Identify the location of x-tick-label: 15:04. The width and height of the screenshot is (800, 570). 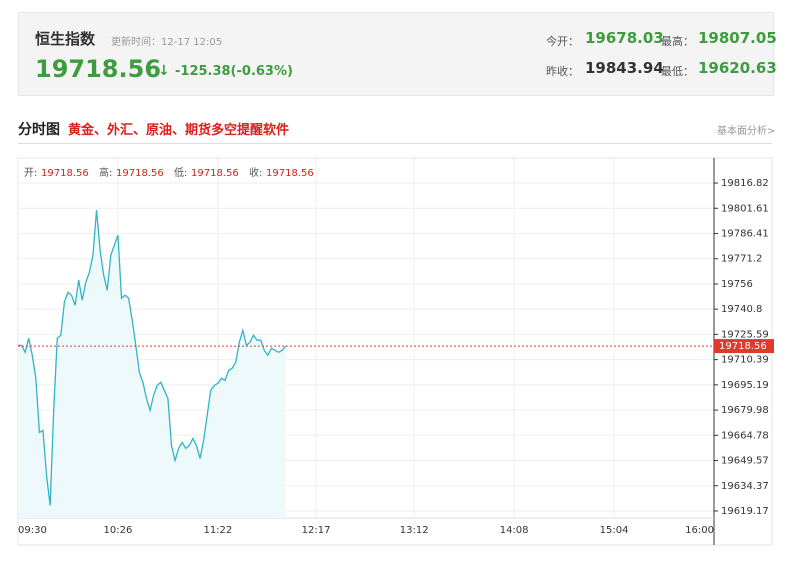
(614, 530).